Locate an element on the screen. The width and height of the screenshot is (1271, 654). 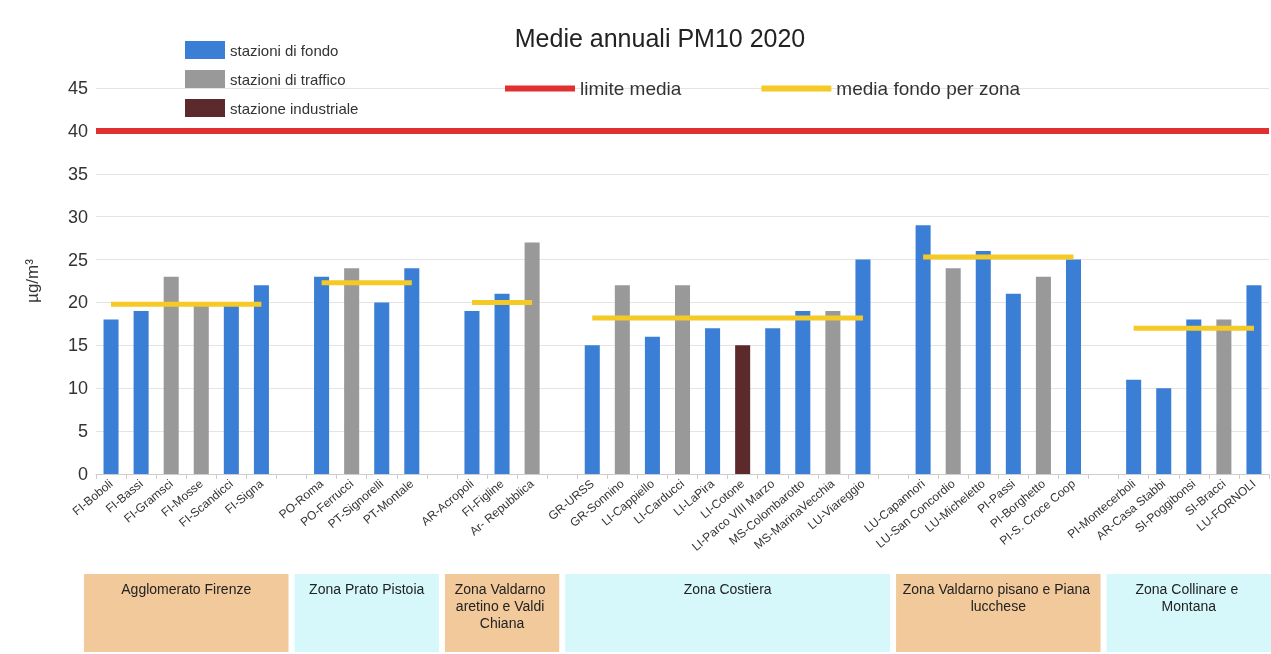
legend-label: stazione industriale is located at coordinates (294, 108).